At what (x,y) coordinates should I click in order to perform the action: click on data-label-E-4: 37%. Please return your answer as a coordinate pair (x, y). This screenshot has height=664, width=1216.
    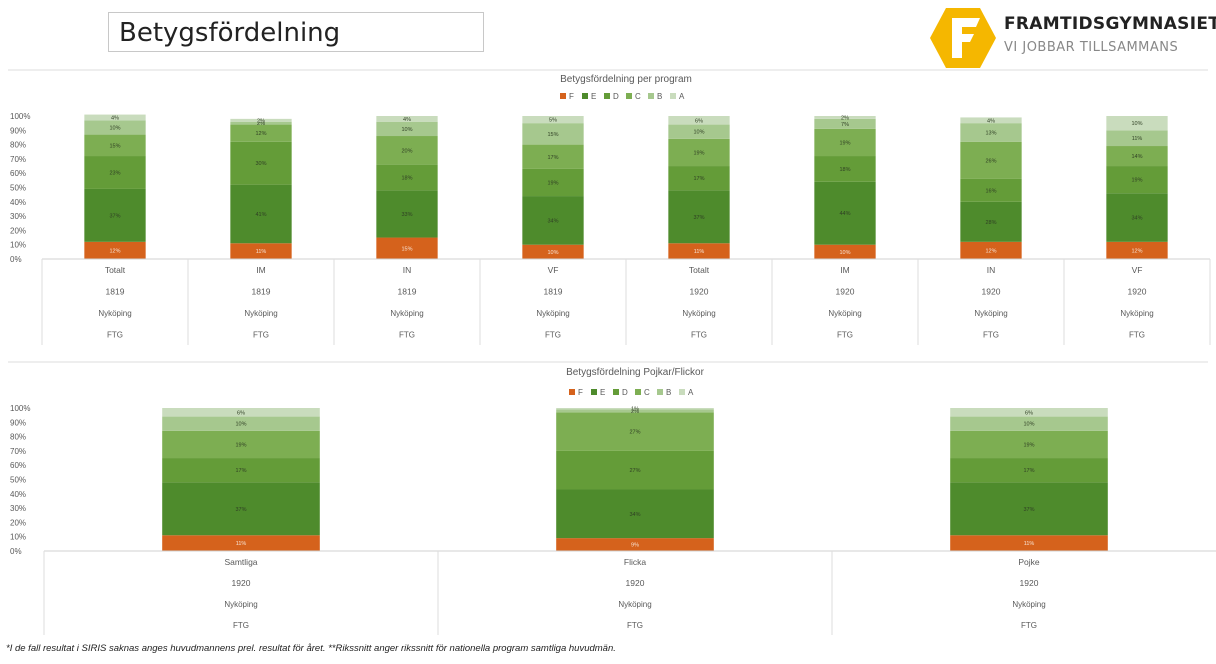
    Looking at the image, I should click on (698, 218).